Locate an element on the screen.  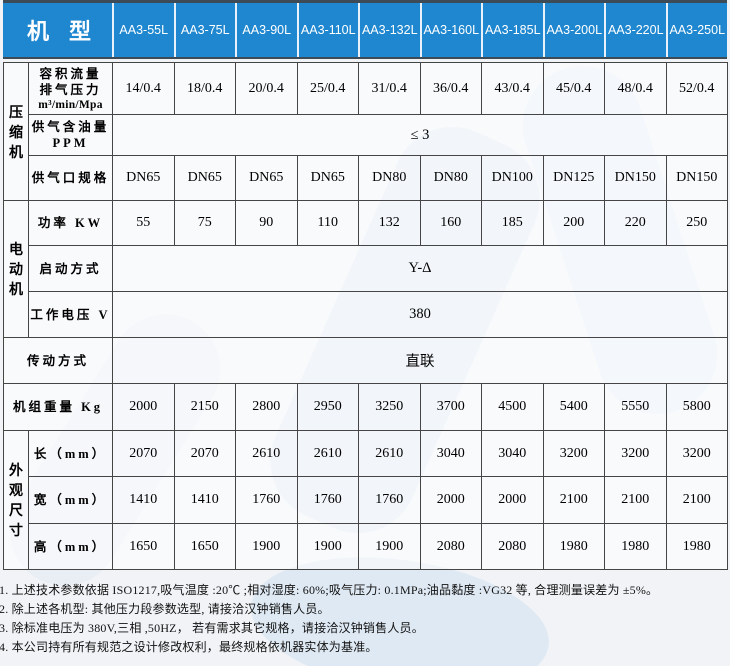
spec-row-label-line: m³/min/Mpa is located at coordinates (70, 104).